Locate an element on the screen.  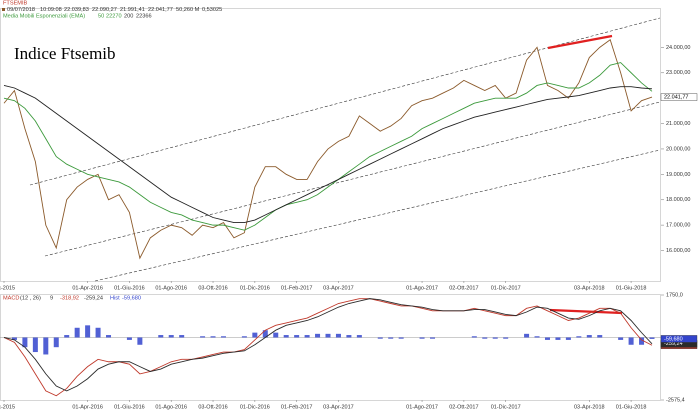
y-tick-label: 19.000,00 is located at coordinates (678, 175).